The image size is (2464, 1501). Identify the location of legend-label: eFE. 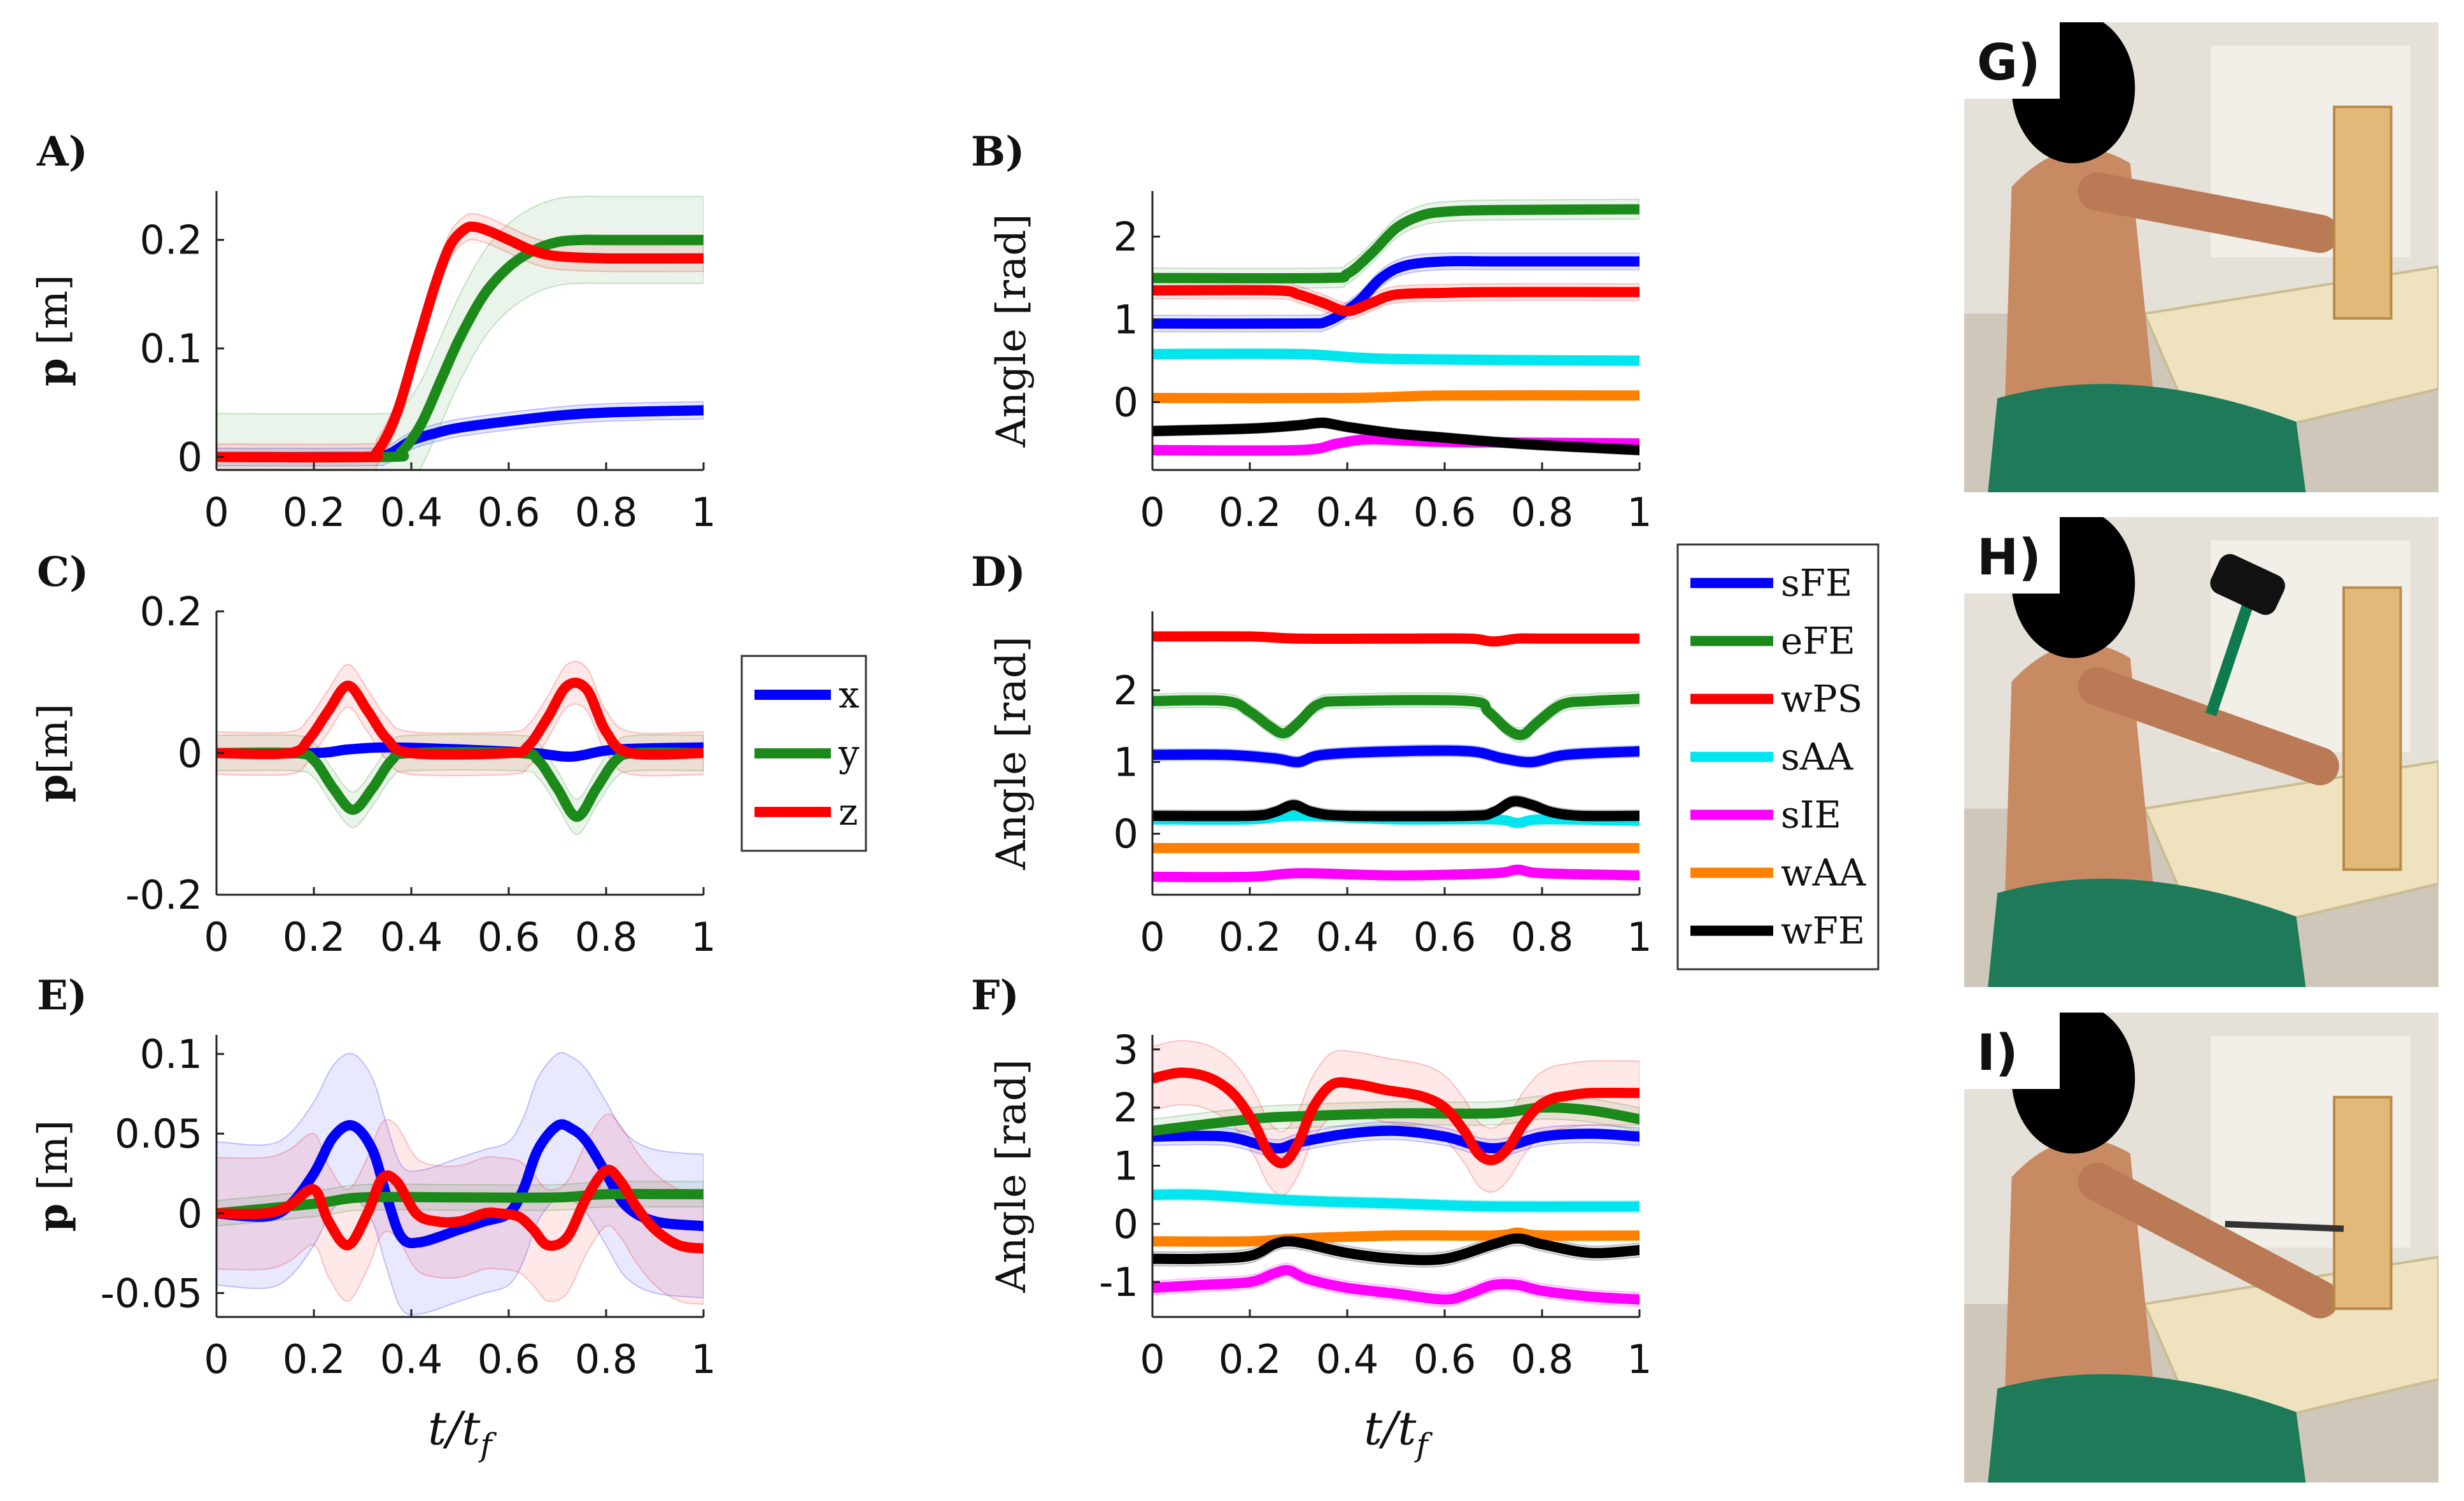
(1818, 641).